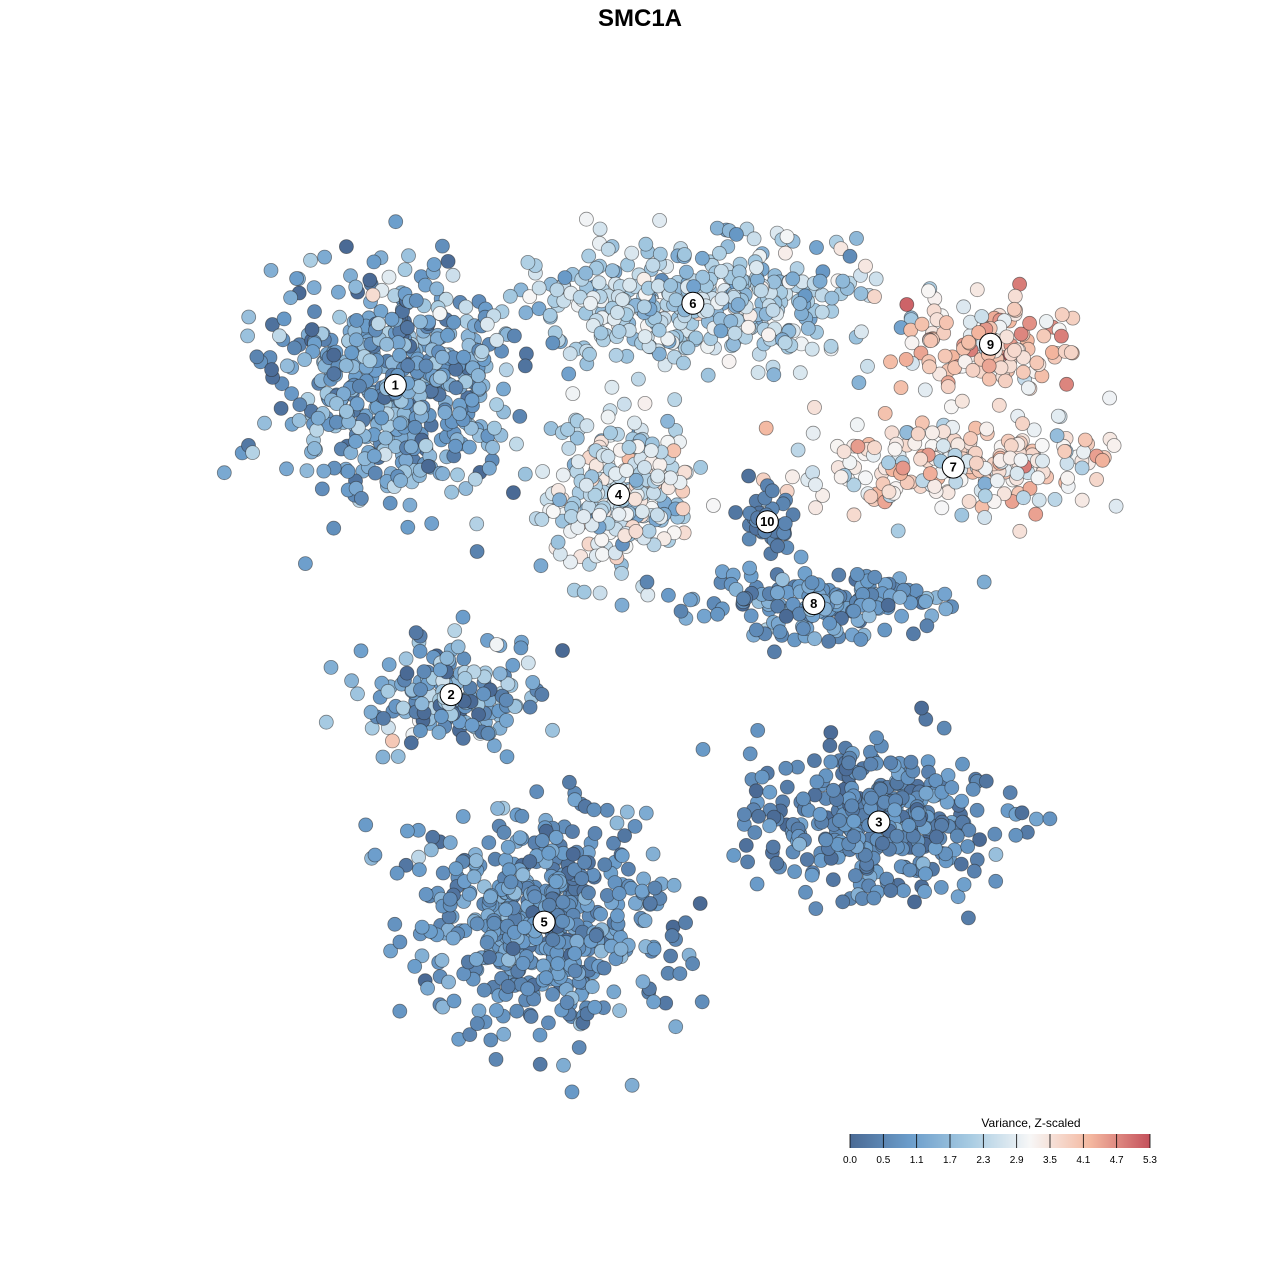 Image resolution: width=1280 pixels, height=1280 pixels. Describe the element at coordinates (692, 303) in the screenshot. I see `cluster-label-text: 6` at that location.